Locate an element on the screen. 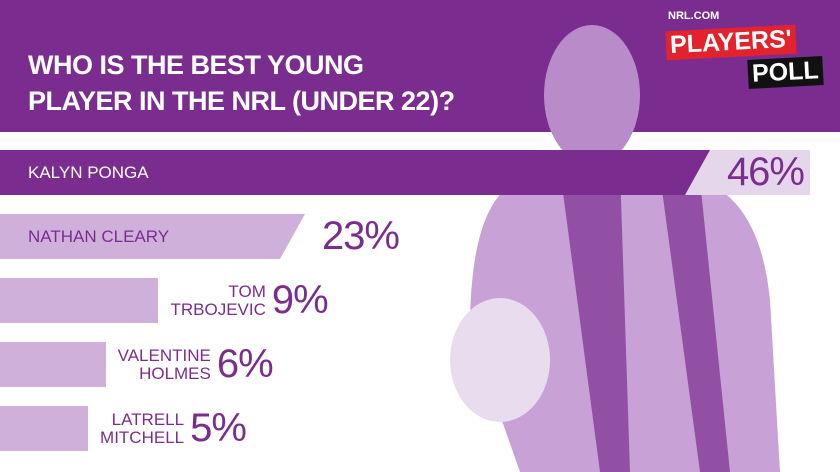  value-label: 9% is located at coordinates (300, 300).